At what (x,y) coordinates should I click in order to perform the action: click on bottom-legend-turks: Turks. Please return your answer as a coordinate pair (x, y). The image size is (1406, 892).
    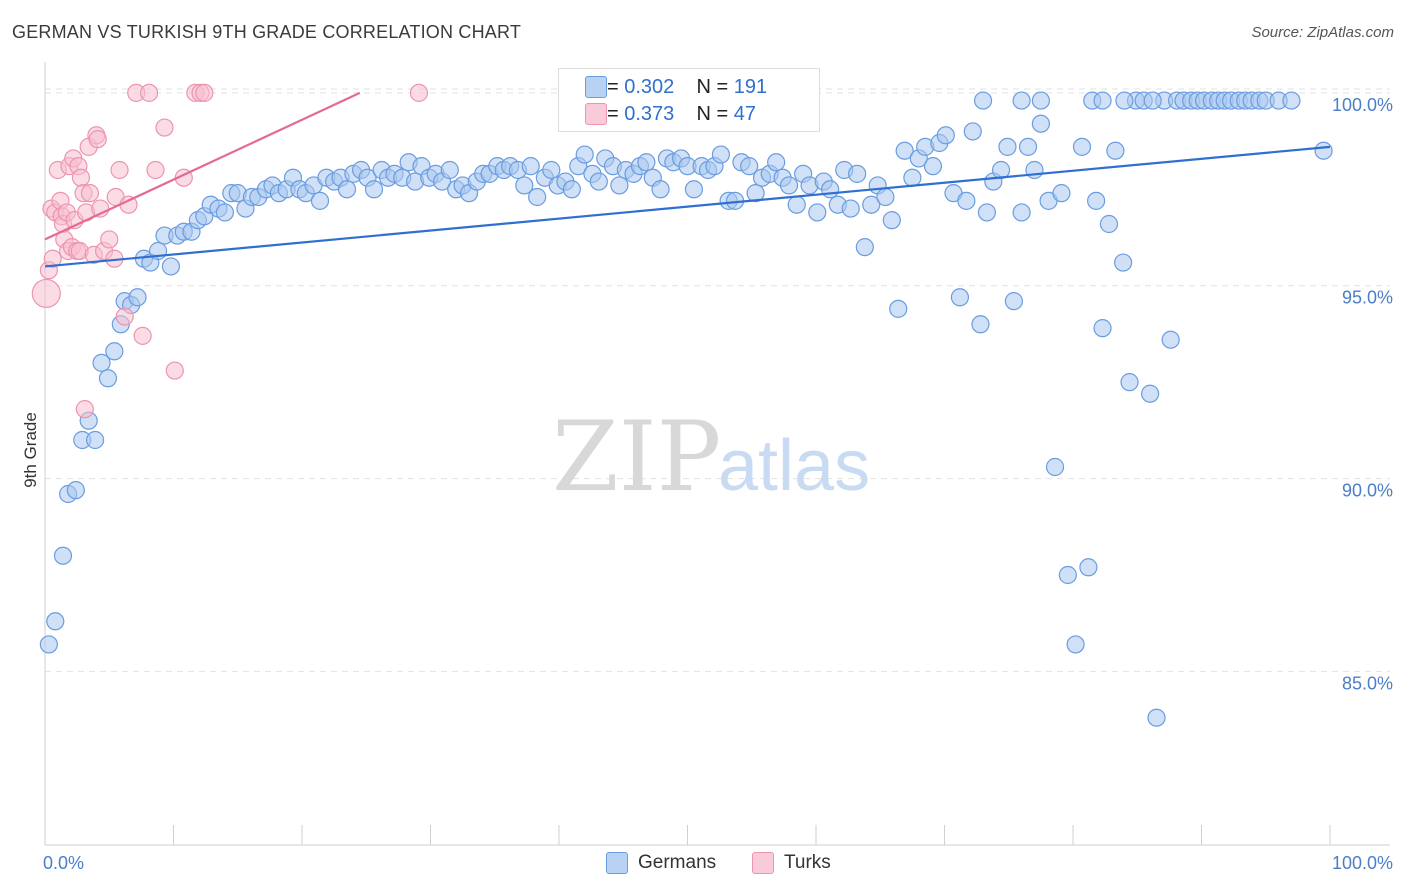
    Looking at the image, I should click on (791, 863).